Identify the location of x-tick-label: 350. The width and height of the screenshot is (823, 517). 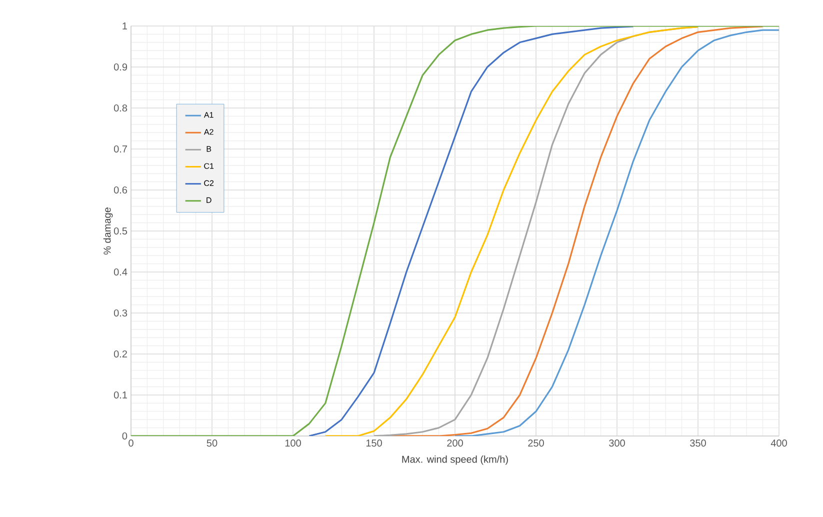
(698, 443).